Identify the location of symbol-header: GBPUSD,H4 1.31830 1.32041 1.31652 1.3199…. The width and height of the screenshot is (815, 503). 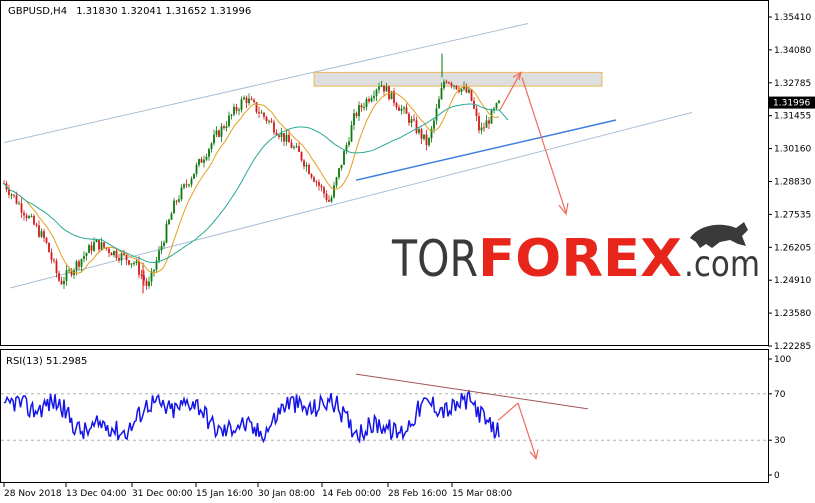
(129, 11).